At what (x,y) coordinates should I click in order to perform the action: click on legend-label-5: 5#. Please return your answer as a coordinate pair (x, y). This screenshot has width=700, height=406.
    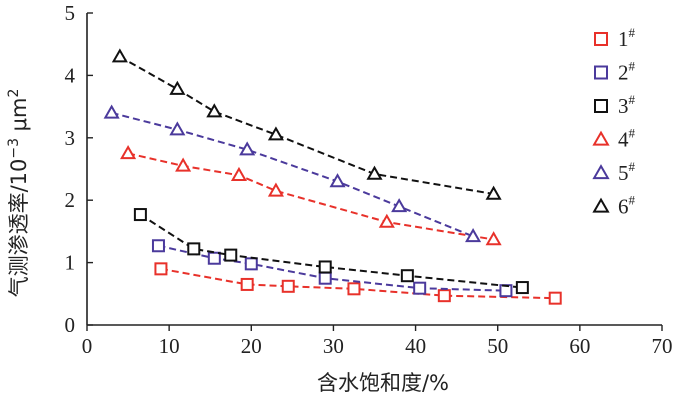
    Looking at the image, I should click on (627, 172).